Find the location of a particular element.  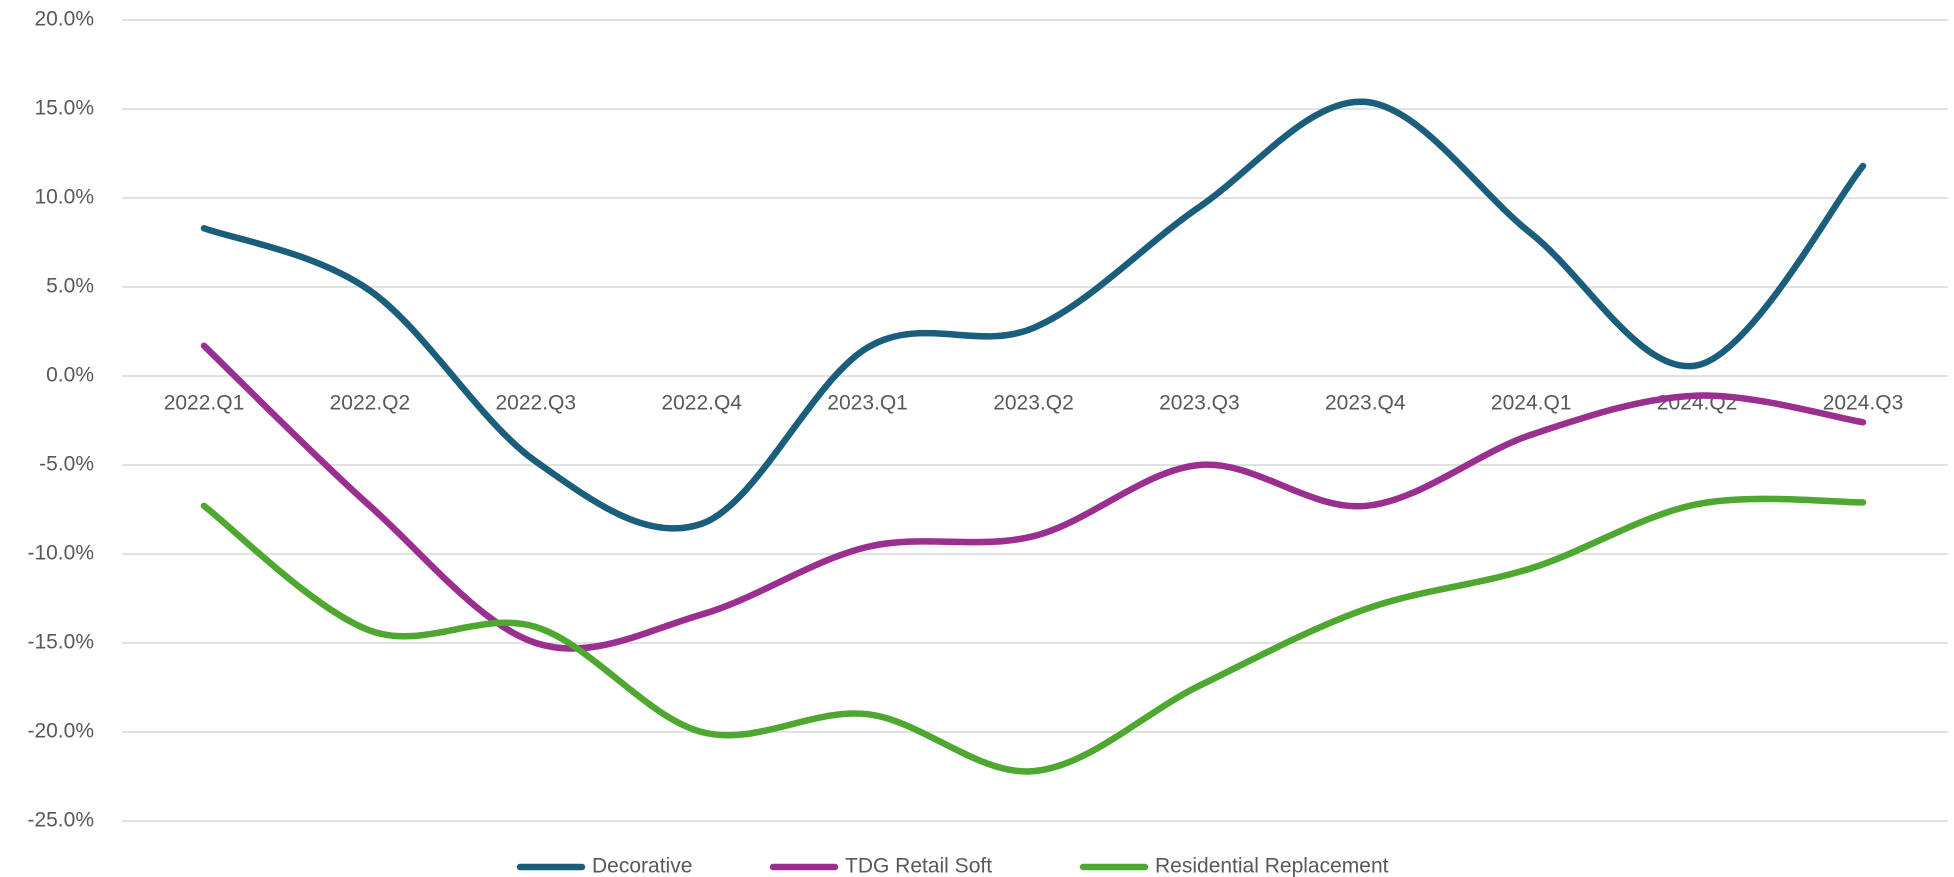

x-tick-label: 2022.Q3 is located at coordinates (536, 403).